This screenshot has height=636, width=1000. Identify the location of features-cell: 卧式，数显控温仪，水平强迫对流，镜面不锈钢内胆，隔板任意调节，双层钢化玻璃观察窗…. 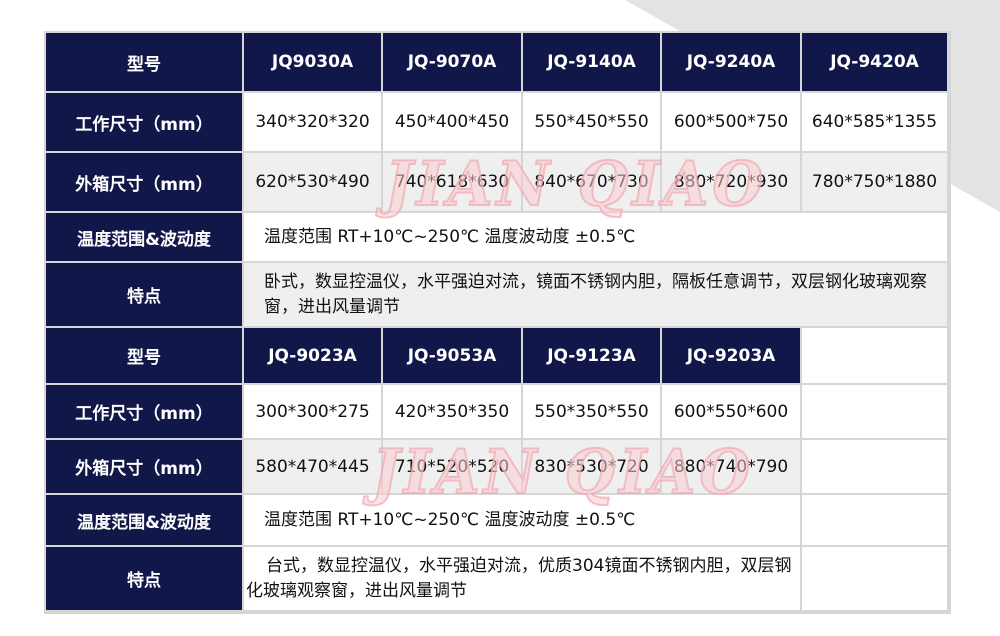
(596, 295).